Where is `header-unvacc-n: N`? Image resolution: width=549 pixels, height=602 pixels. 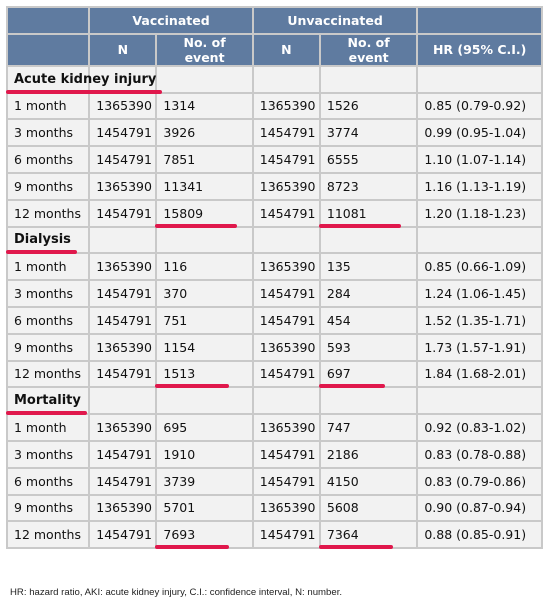
header-unvacc-n: N is located at coordinates (286, 49).